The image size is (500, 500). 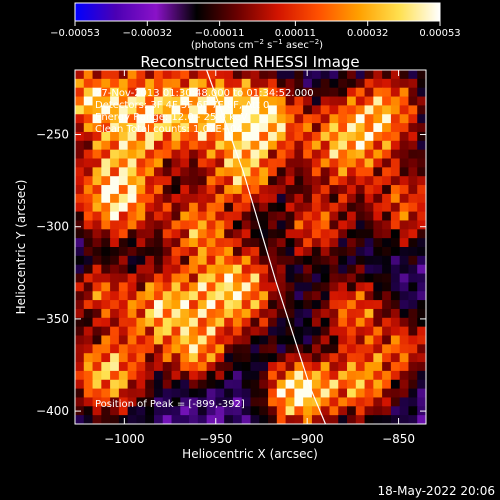 I want to click on chart-title: Reconstructed RHESSI Image, so click(x=249, y=62).